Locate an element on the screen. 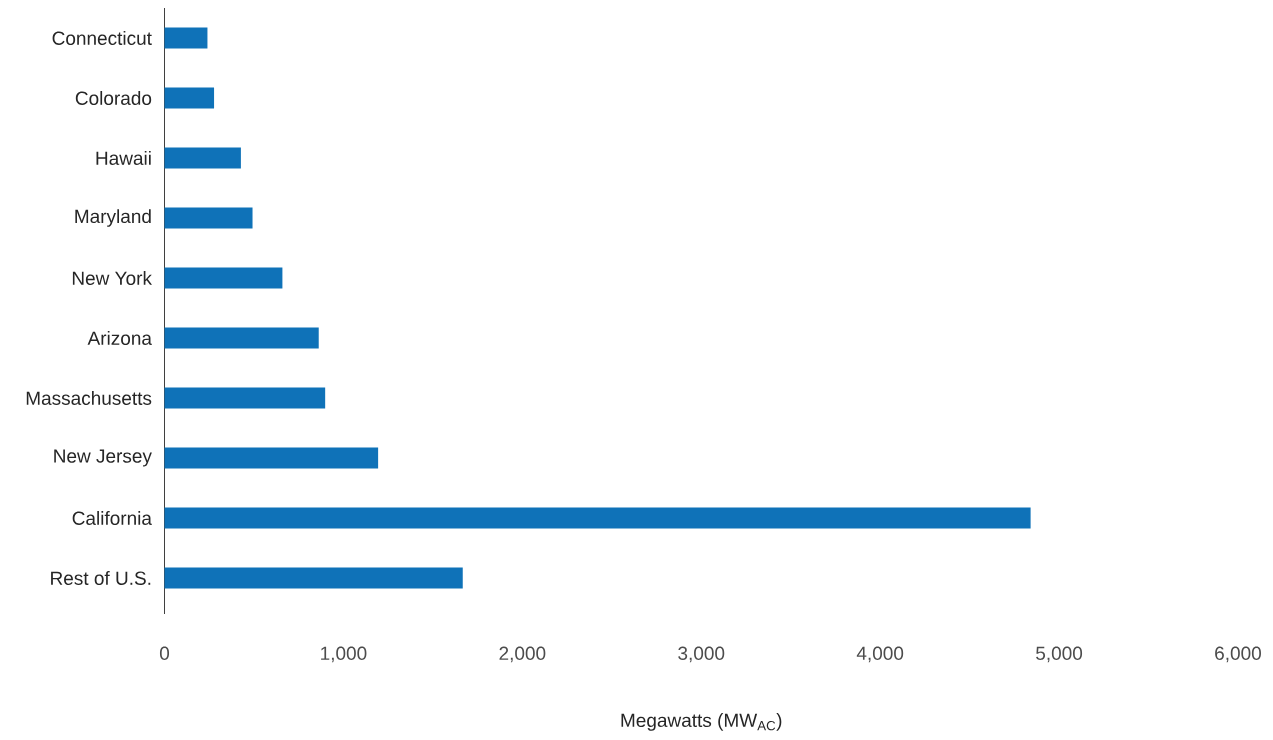  x-tick-label: 1,000 is located at coordinates (344, 654).